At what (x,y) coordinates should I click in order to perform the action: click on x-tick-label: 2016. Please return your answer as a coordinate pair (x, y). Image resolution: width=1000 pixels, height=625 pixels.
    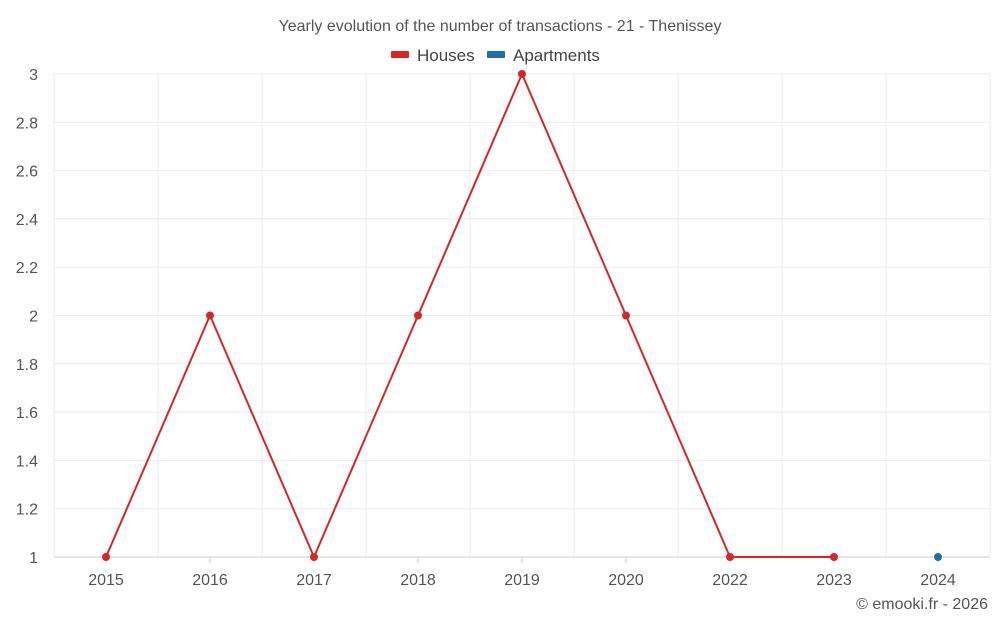
    Looking at the image, I should click on (210, 580).